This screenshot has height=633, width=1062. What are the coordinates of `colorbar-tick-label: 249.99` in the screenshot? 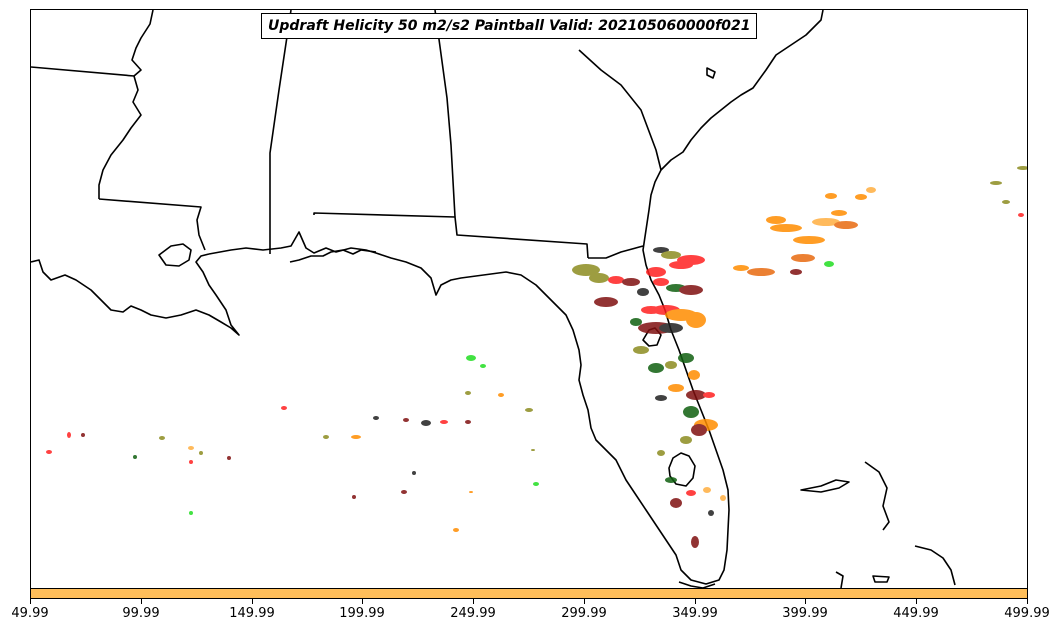 It's located at (473, 613).